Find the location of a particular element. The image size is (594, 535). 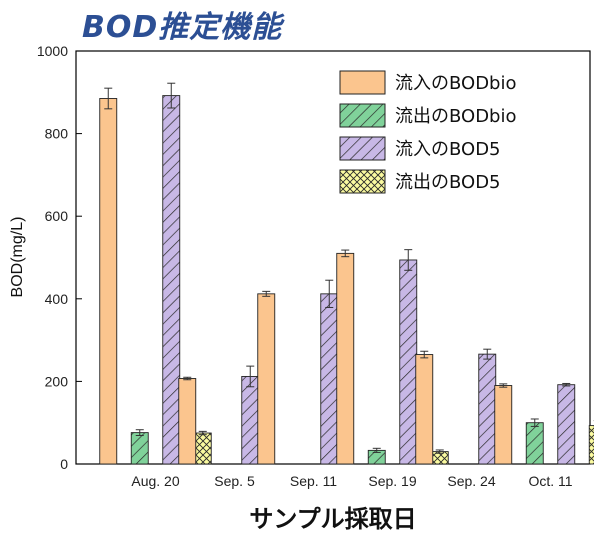

x-tick-label: Sep. 19 is located at coordinates (392, 481).